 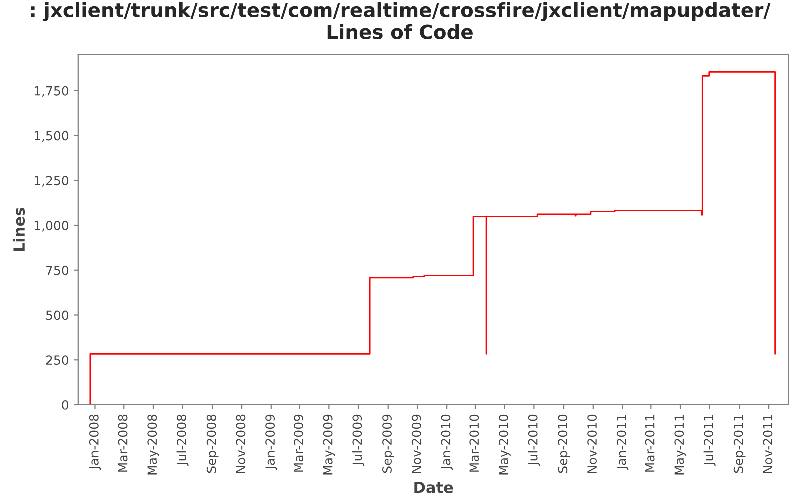 I want to click on y-tick-label: 750, so click(x=57, y=271).